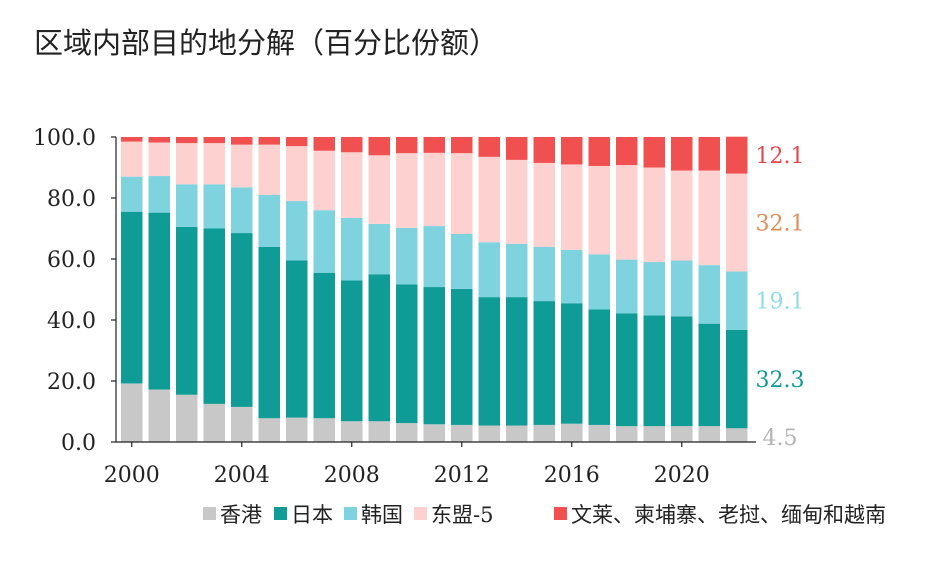 The image size is (948, 562). I want to click on chart-title: 区域内部目的地分解（百分比份额）, so click(266, 43).